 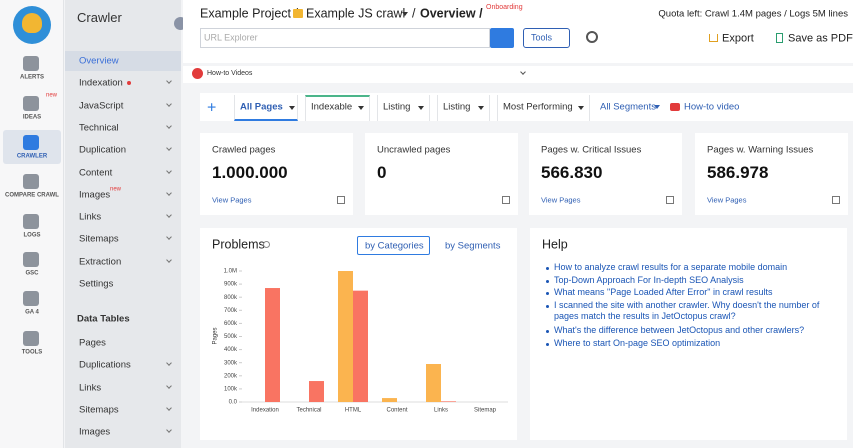 What do you see at coordinates (230, 73) in the screenshot?
I see `howto-bar-label: How-to Videos` at bounding box center [230, 73].